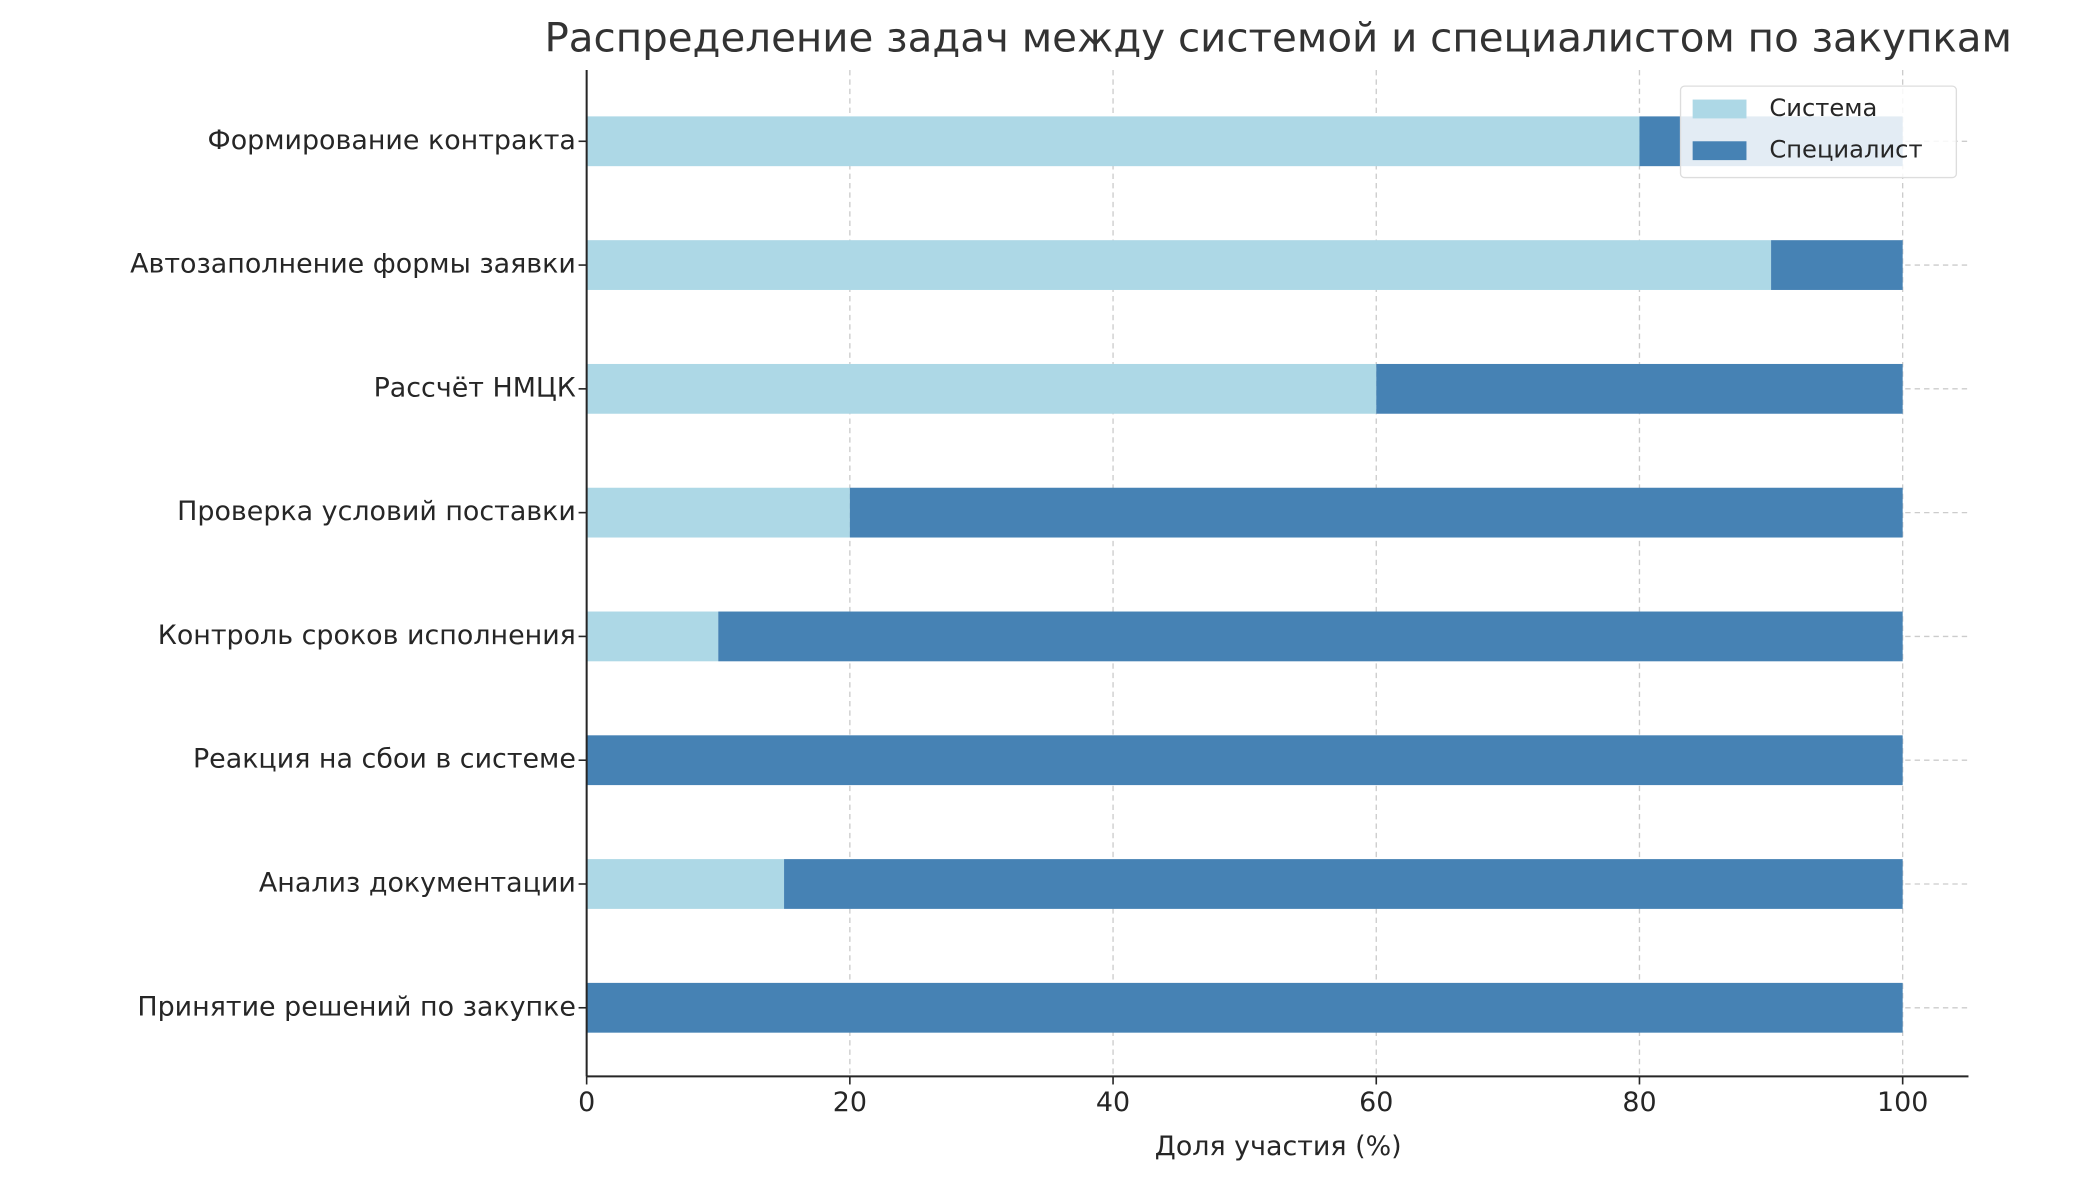 The height and width of the screenshot is (1180, 2099). Describe the element at coordinates (392, 140) in the screenshot. I see `y-tick-label: Формирование контракта` at that location.